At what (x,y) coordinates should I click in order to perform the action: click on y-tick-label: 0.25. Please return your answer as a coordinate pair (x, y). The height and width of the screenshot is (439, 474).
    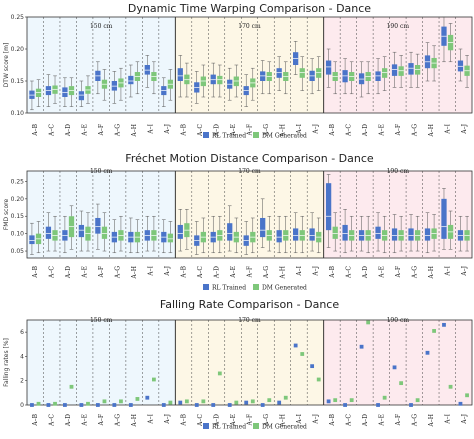
    Looking at the image, I should click on (18, 17).